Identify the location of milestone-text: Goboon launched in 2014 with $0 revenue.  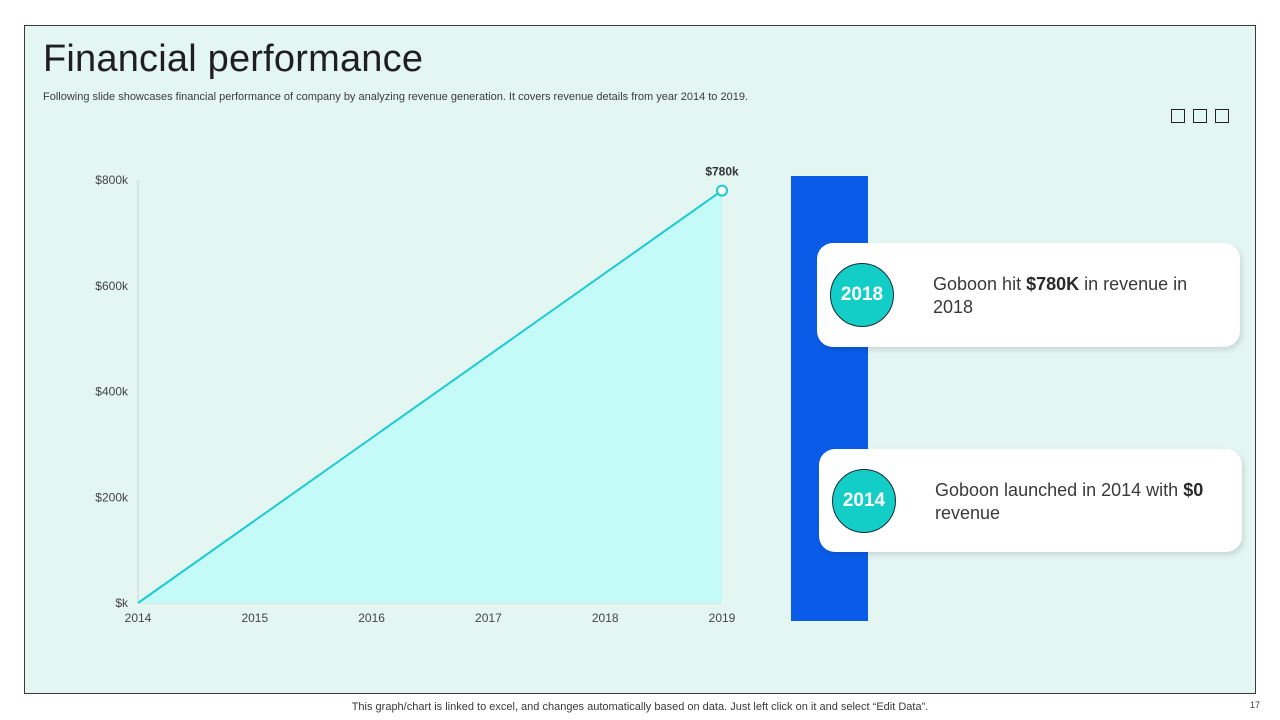
(1070, 502).